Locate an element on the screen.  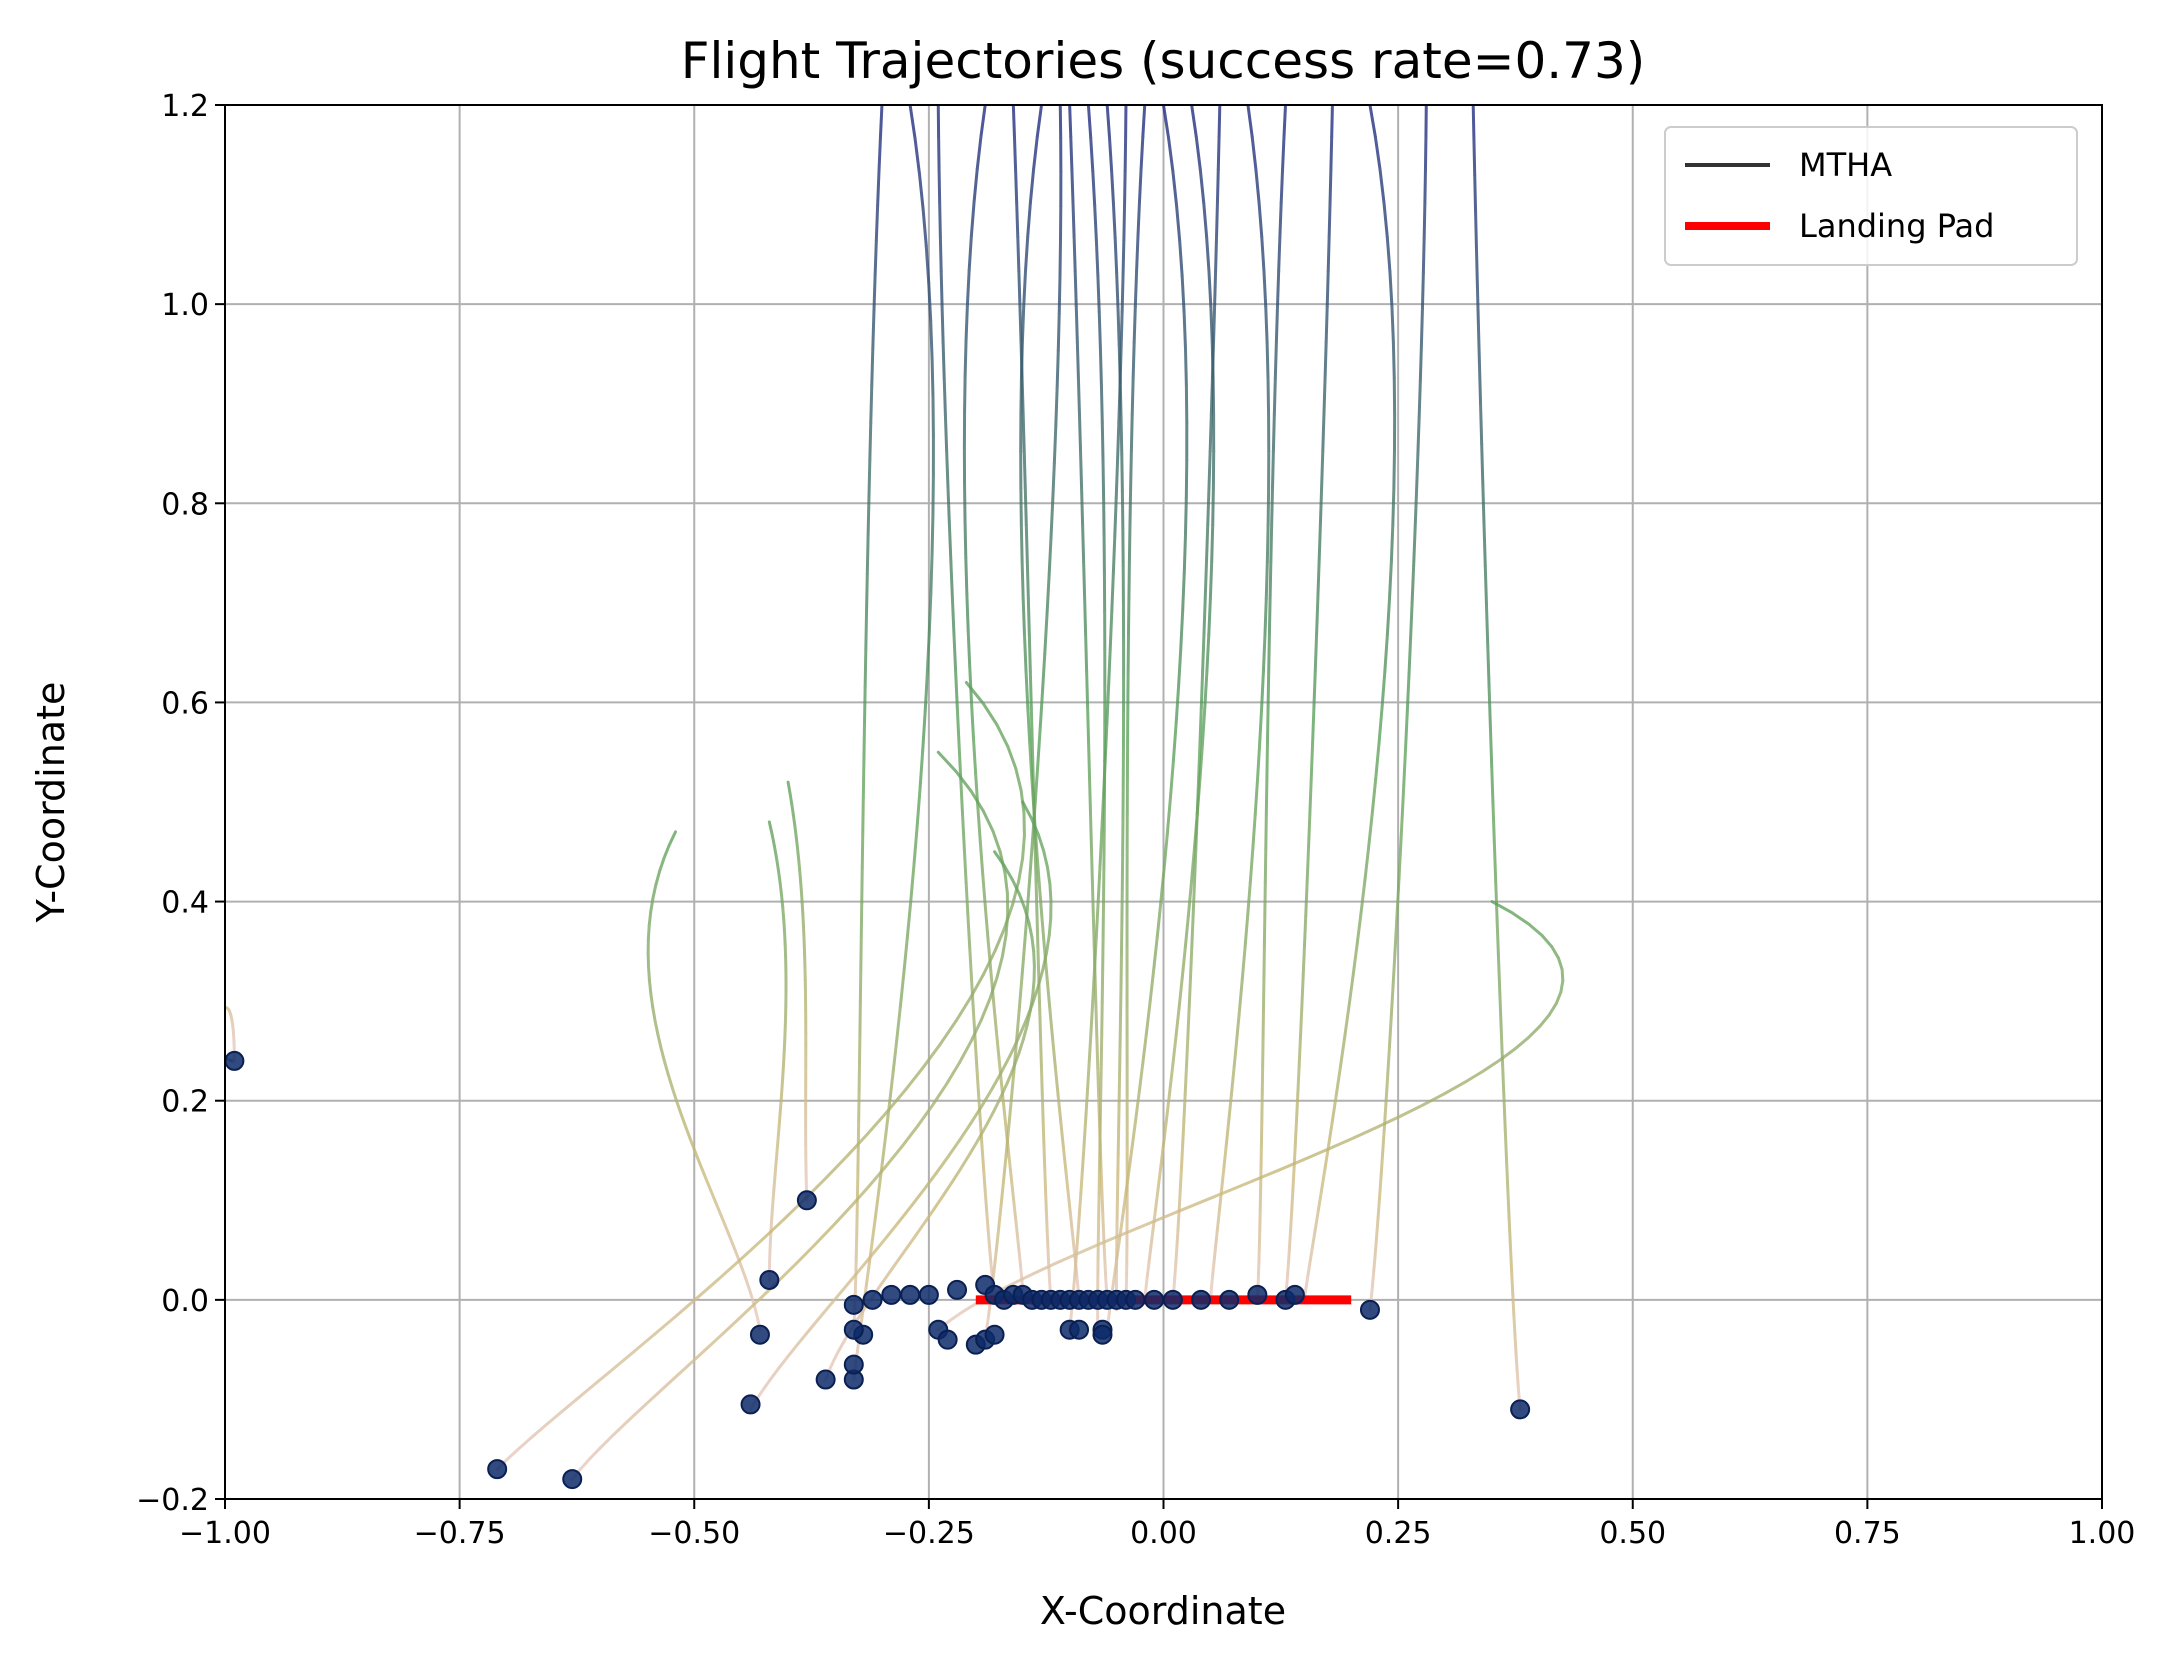
x-tick-label: −0.75 is located at coordinates (460, 1533).